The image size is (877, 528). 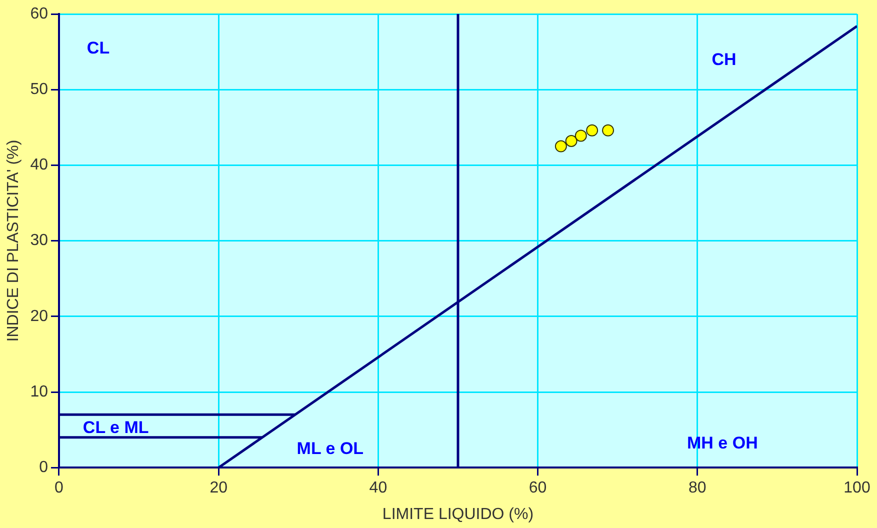 I want to click on x-tick-label: 100, so click(x=857, y=488).